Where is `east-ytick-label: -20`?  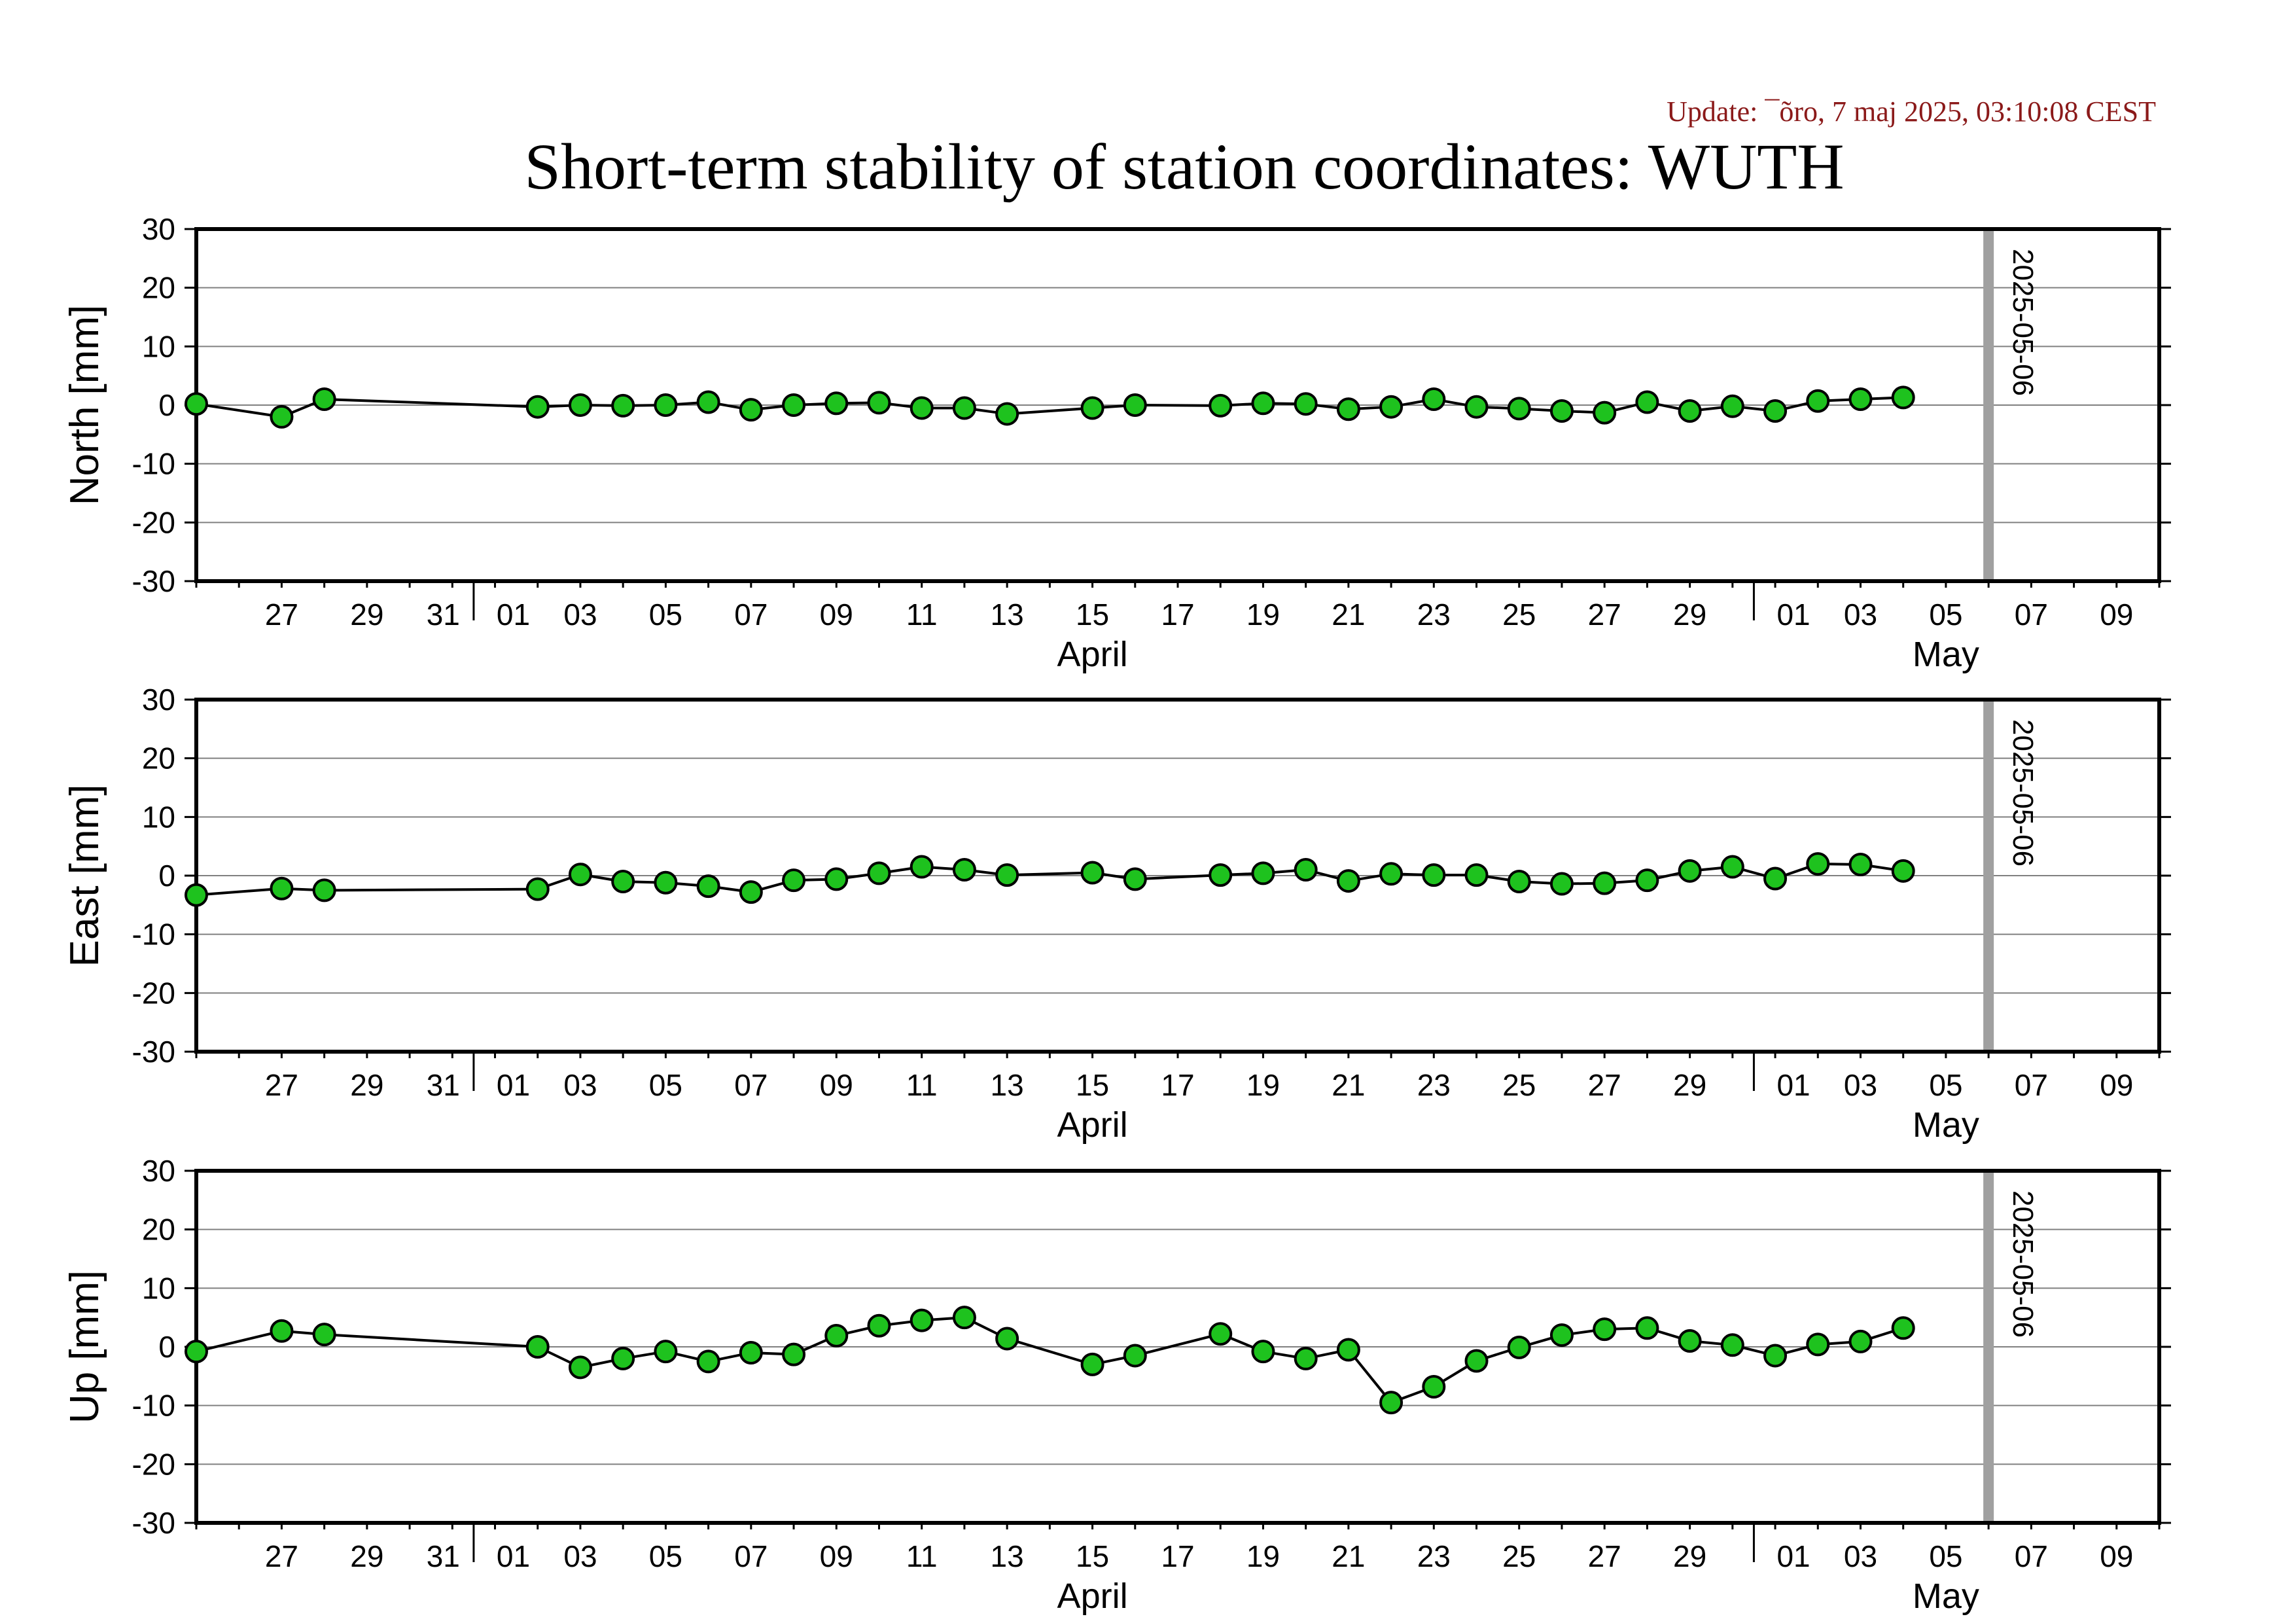 east-ytick-label: -20 is located at coordinates (153, 993).